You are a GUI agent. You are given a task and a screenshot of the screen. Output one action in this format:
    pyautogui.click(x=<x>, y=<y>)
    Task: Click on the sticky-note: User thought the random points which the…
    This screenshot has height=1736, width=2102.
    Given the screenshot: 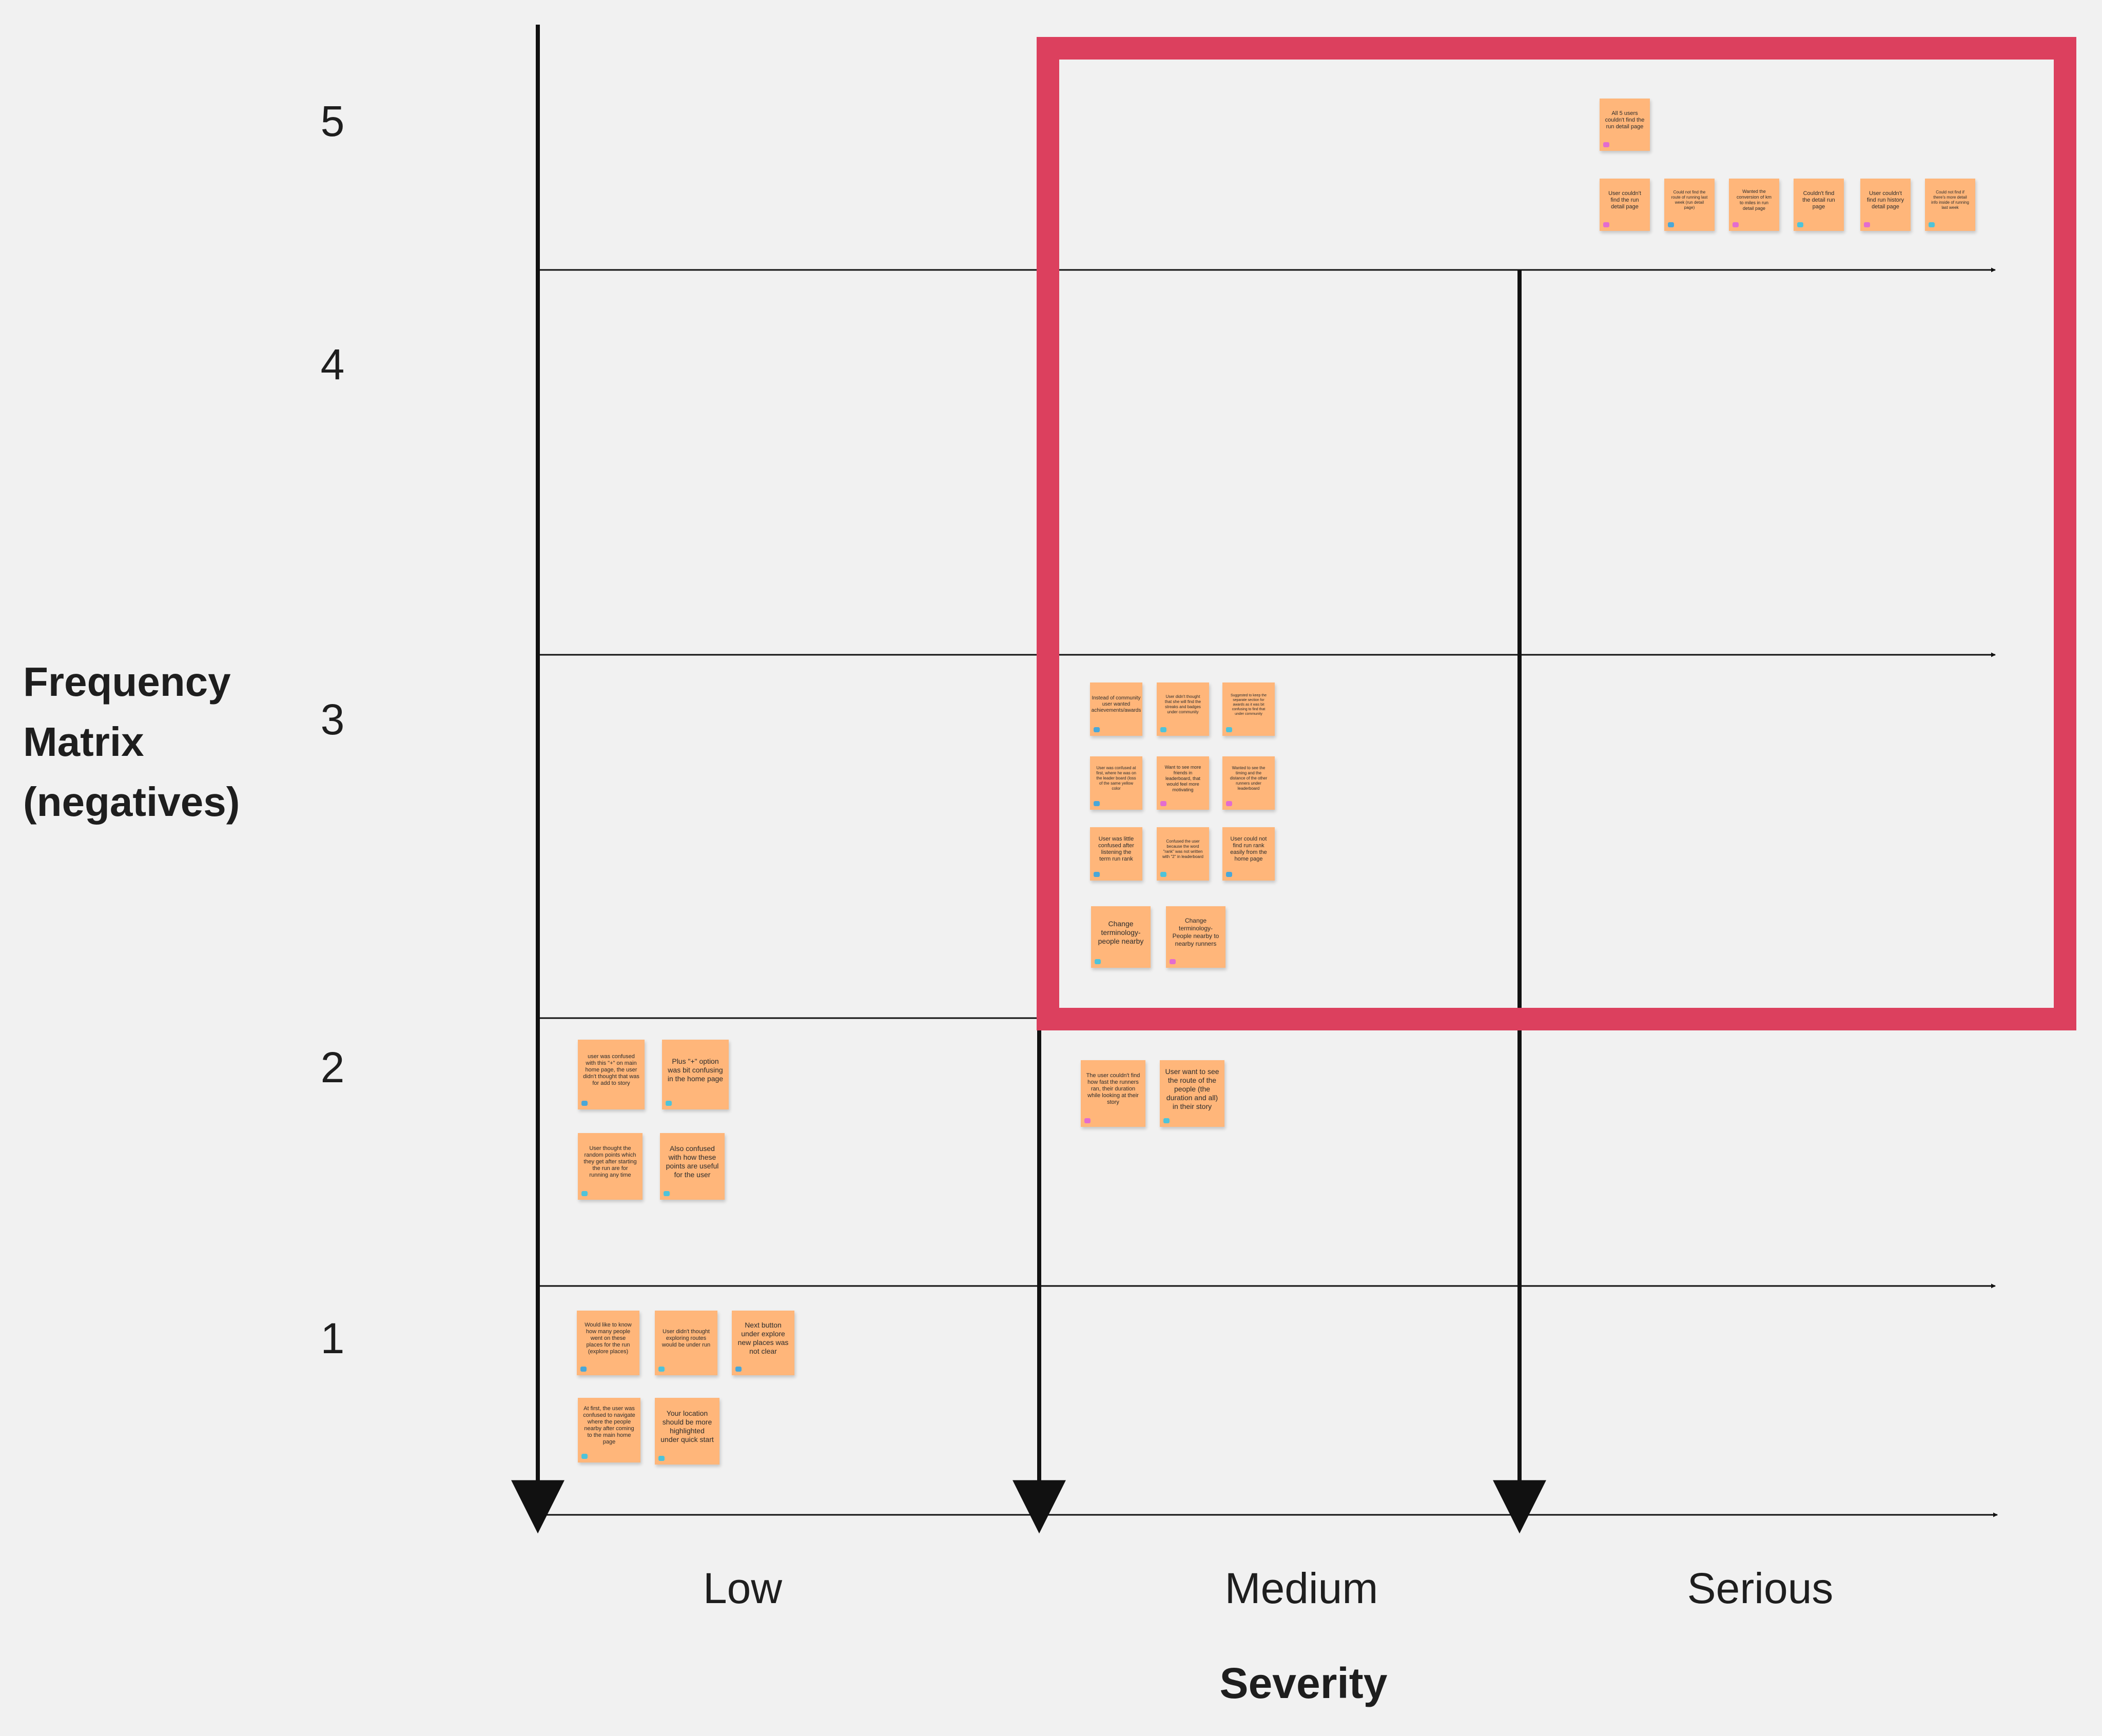 What is the action you would take?
    pyautogui.click(x=610, y=1167)
    